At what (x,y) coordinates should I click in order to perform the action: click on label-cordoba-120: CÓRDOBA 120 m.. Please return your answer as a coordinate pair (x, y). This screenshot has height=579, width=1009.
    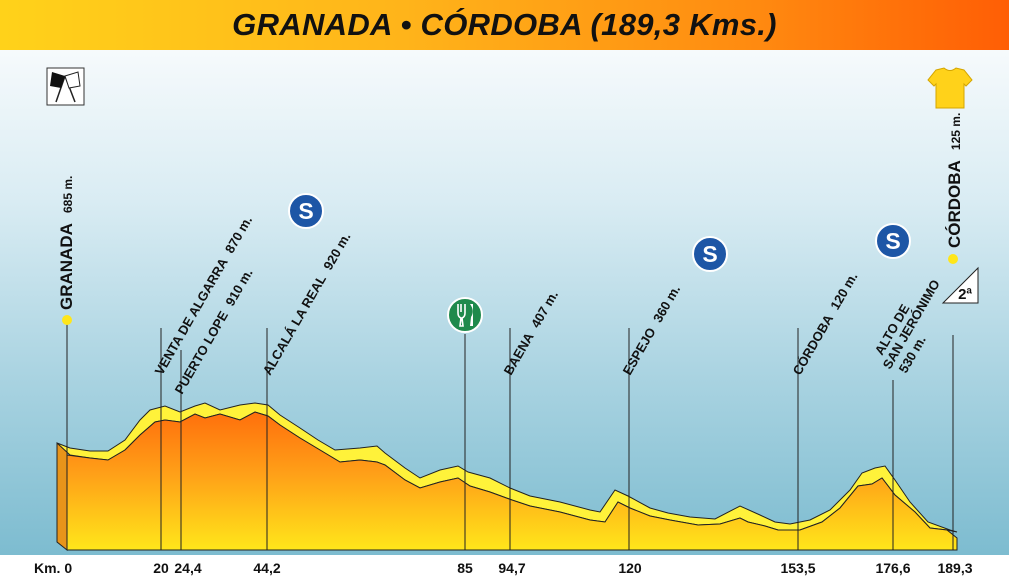
    Looking at the image, I should click on (825, 324).